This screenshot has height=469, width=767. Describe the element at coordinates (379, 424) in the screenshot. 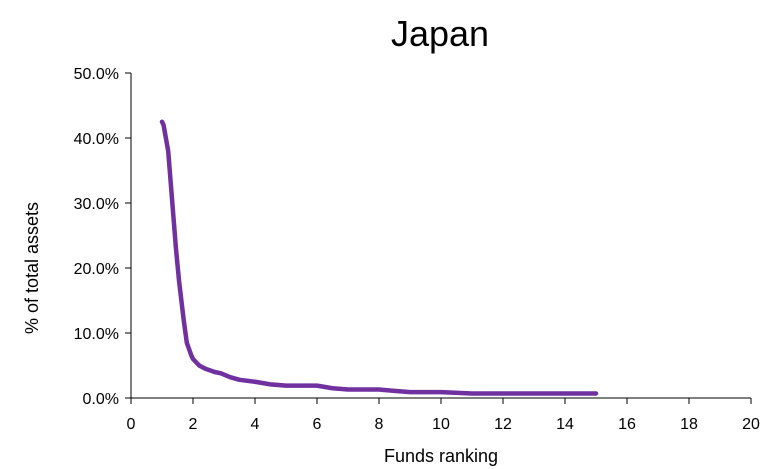

I see `x-tick-label: 8` at that location.